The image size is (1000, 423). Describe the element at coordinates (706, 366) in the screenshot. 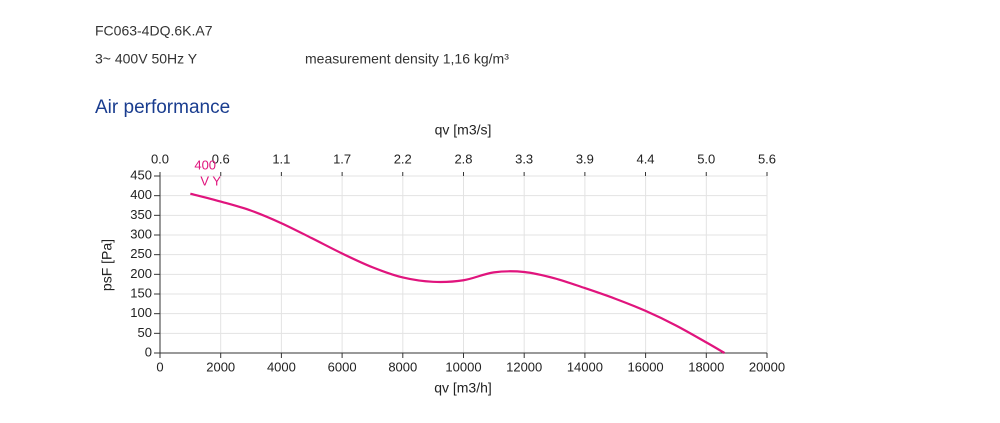

I see `x-tick-label: 18000` at that location.